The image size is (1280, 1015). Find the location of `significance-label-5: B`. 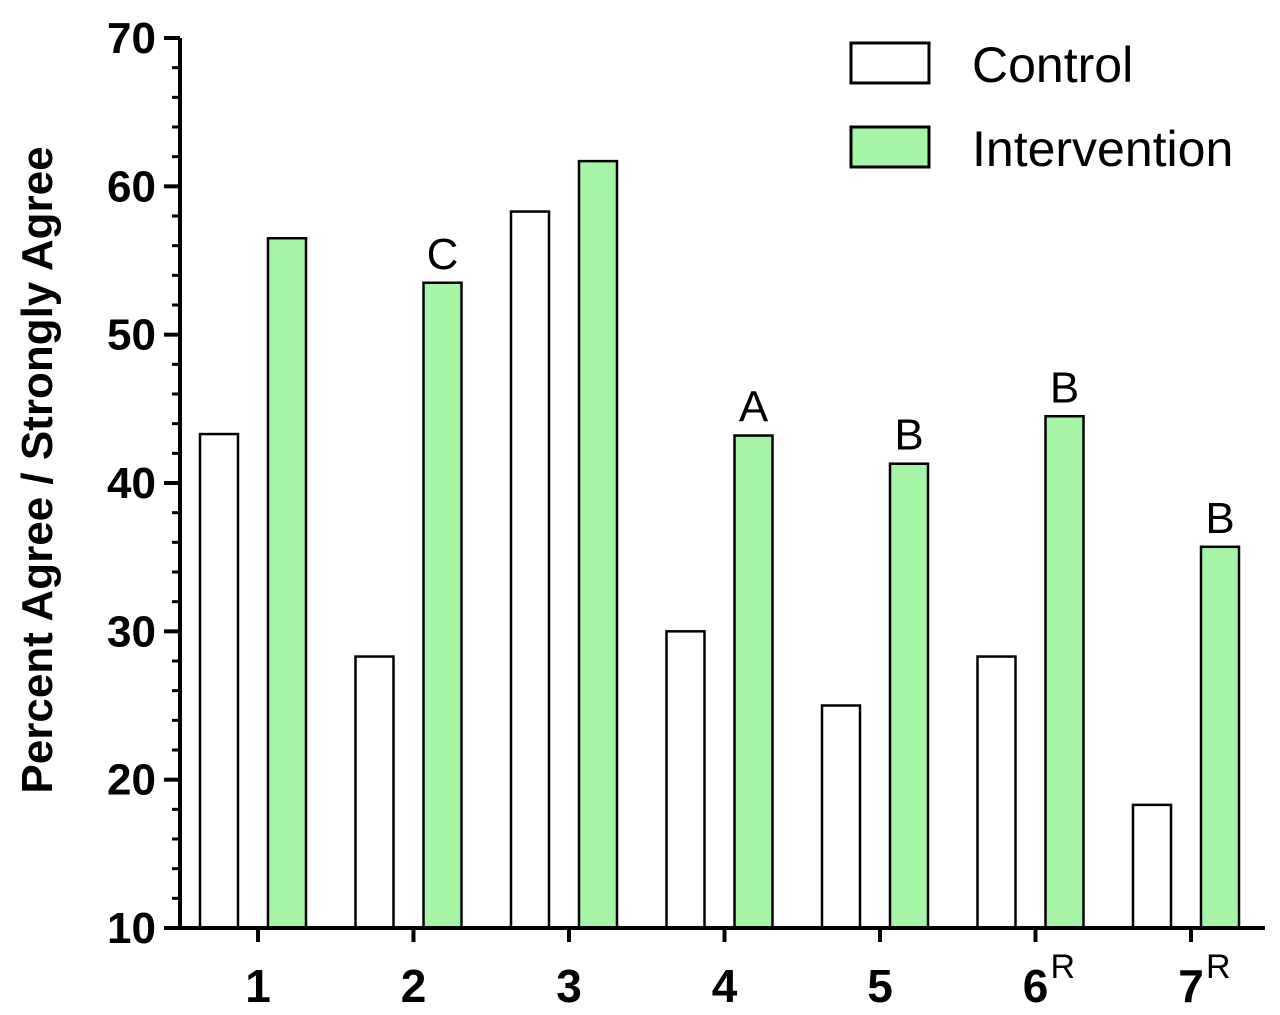

significance-label-5: B is located at coordinates (908, 435).